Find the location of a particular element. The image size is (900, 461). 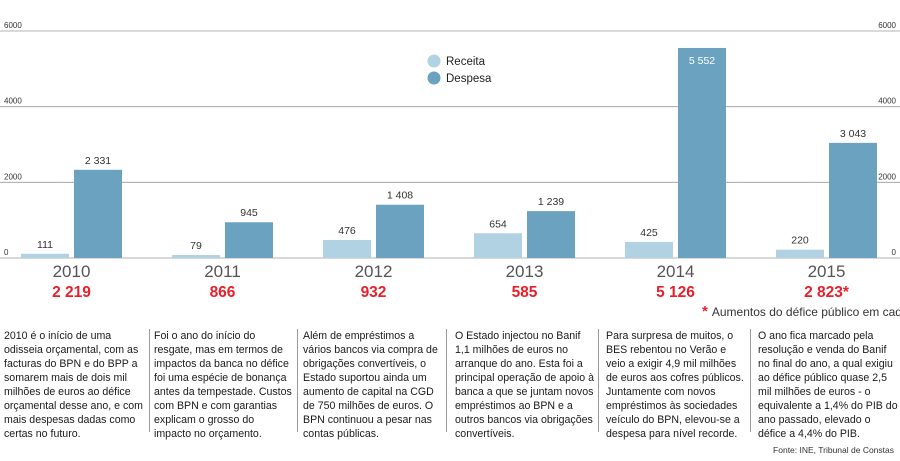

y-tick-label-right: 6000 is located at coordinates (887, 25).